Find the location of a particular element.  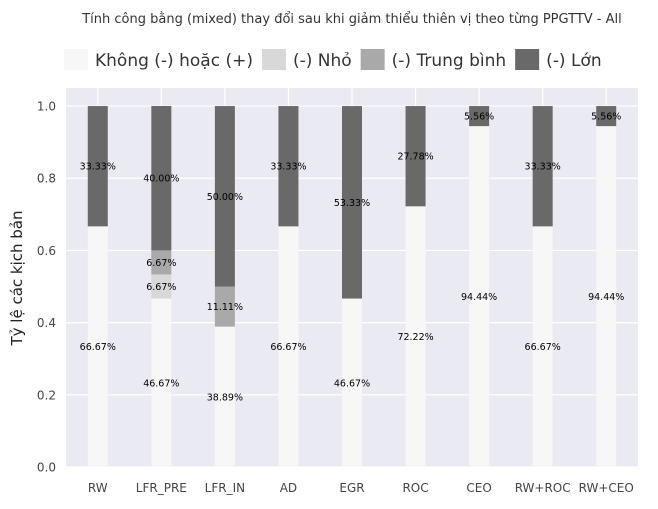

y-axis-label: Tỷ lệ các kịch bản is located at coordinates (17, 278).